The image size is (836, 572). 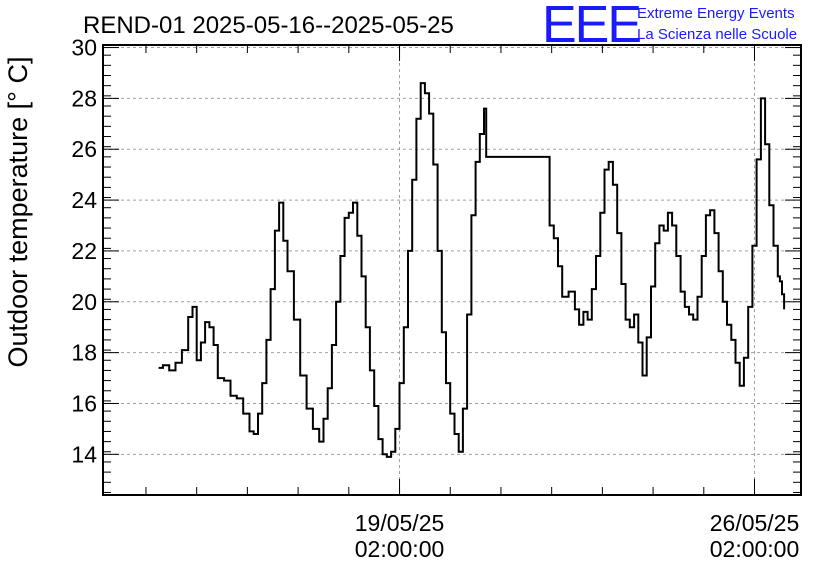 What do you see at coordinates (84, 302) in the screenshot?
I see `y-tick-label: 20` at bounding box center [84, 302].